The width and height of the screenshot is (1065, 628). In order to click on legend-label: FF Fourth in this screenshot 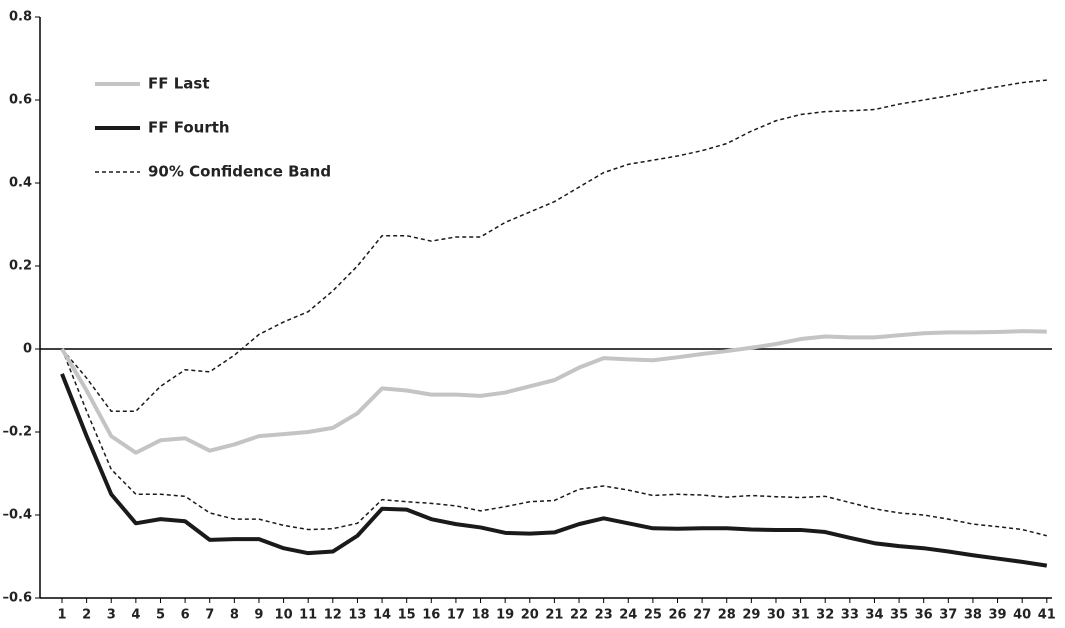, I will do `click(189, 128)`.